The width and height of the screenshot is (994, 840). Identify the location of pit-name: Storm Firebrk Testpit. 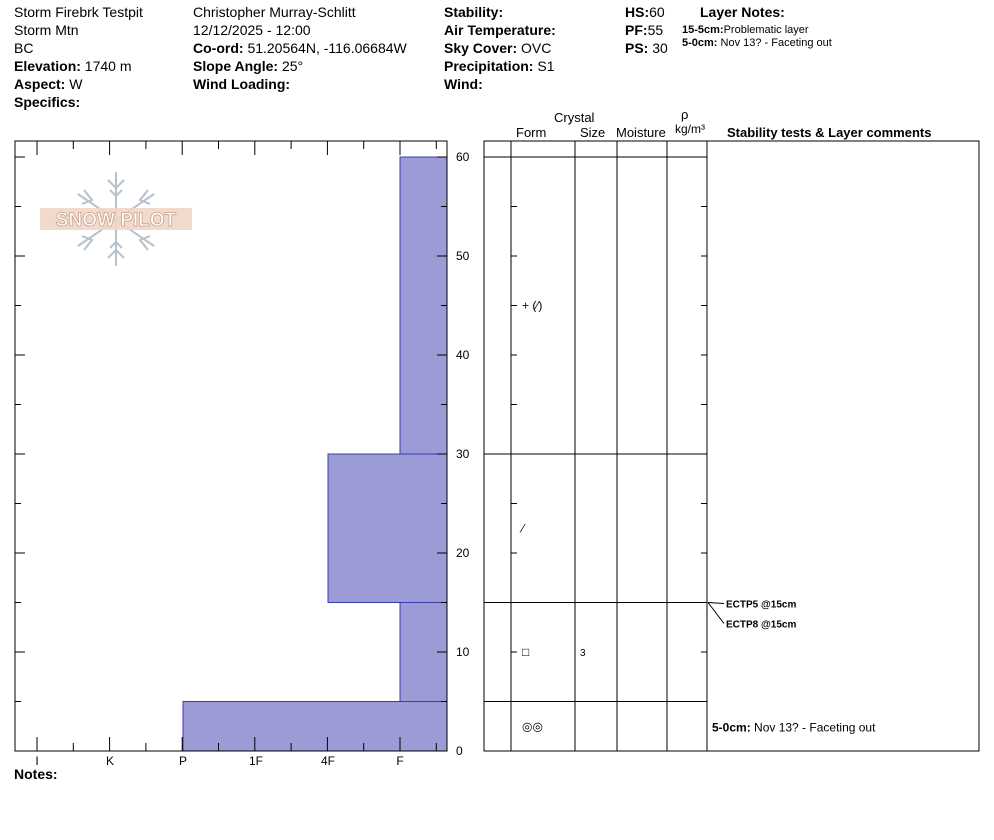
(78, 12).